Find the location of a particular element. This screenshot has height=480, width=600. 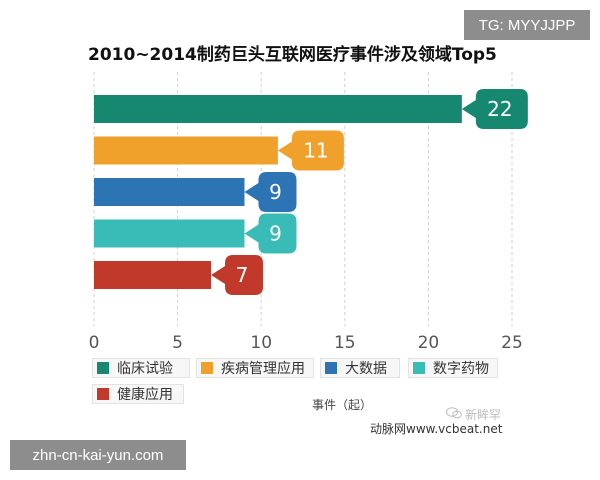

legend-item: 大数据 is located at coordinates (360, 368).